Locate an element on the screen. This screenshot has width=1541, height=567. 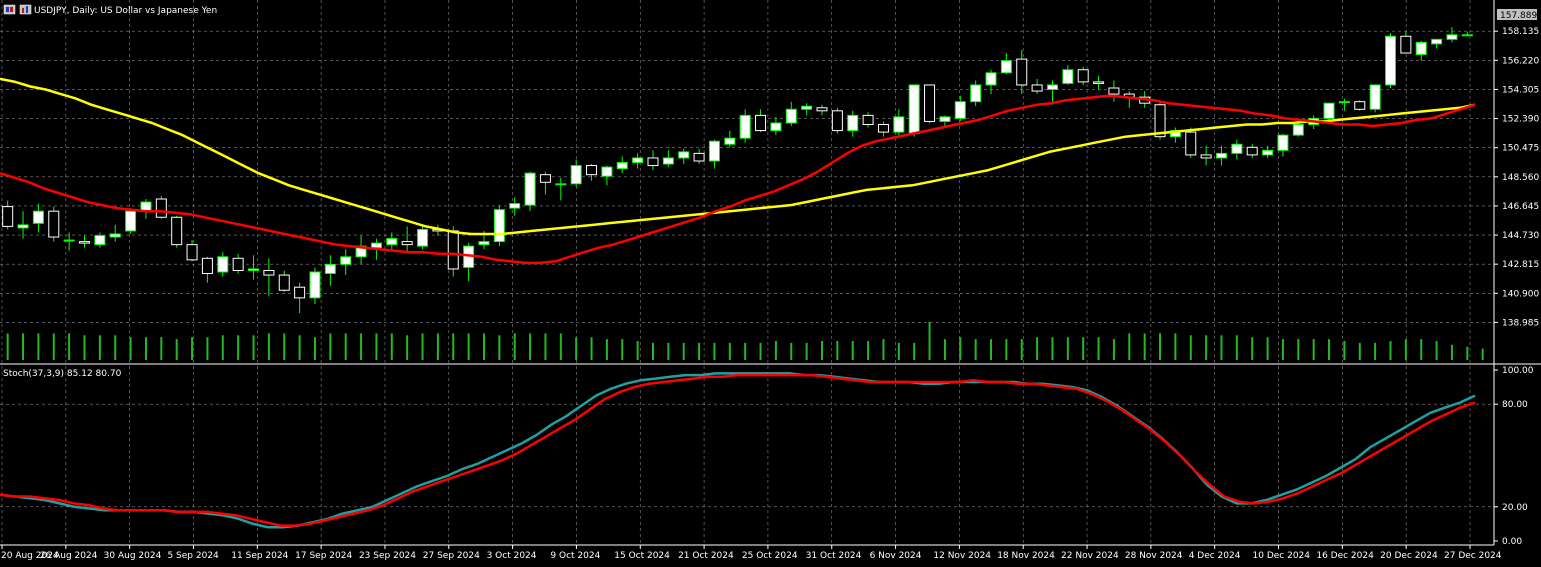
chart-title-text: USDJPY, Daily: US Dollar vs Japanese Yen is located at coordinates (125, 11).